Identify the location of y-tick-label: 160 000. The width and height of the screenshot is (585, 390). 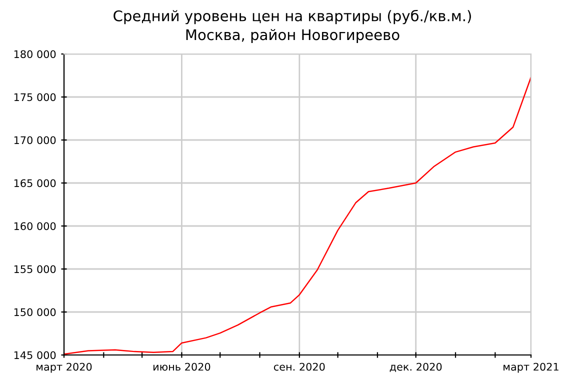
(35, 226).